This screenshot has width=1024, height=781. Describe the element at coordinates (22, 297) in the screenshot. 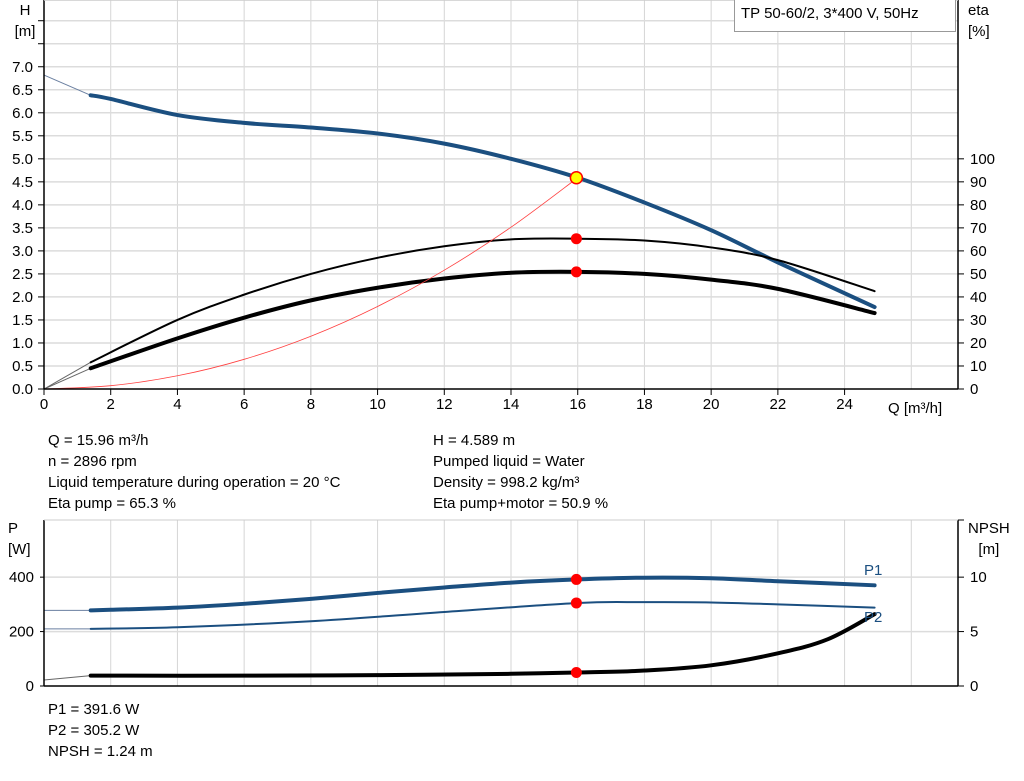

I see `h-tick-label: 2.0` at that location.